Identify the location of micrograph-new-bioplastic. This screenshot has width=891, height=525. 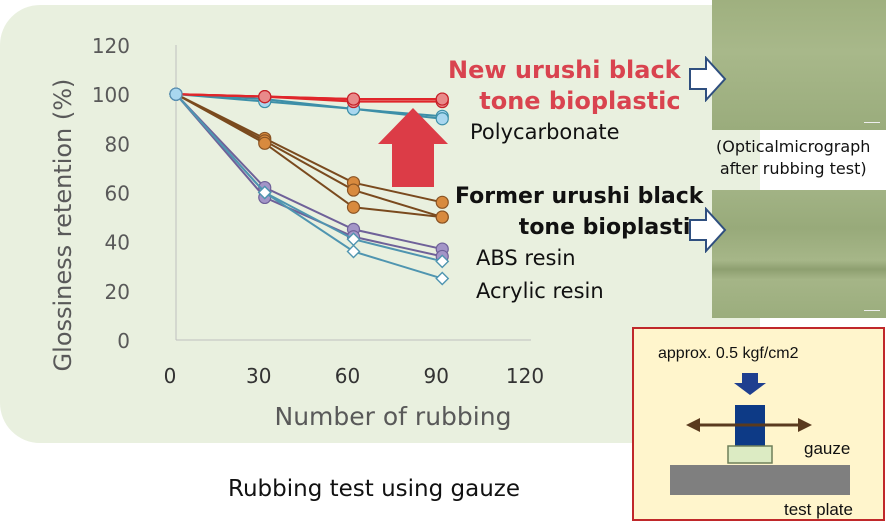
(799, 65).